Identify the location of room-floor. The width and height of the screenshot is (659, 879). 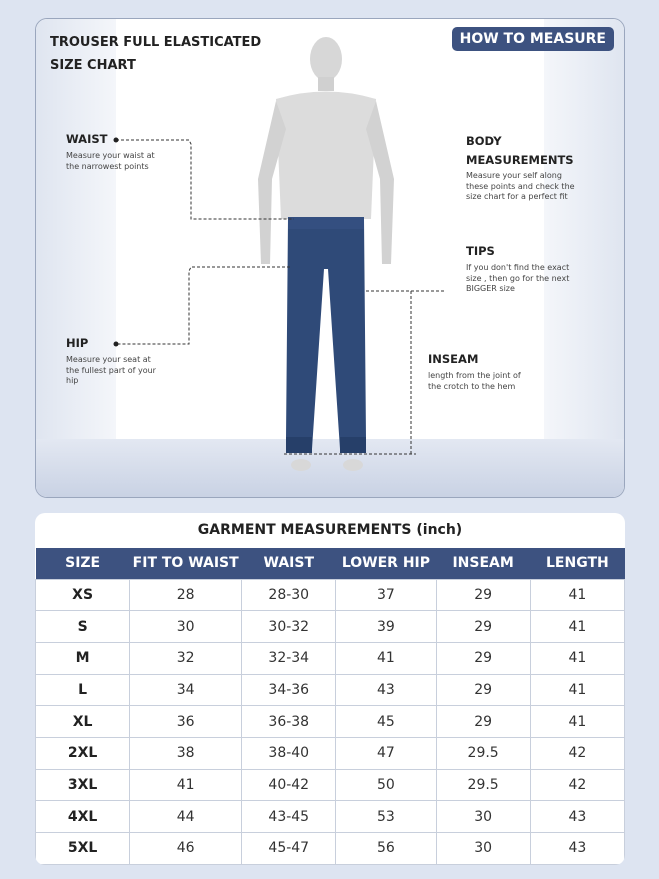
(330, 468).